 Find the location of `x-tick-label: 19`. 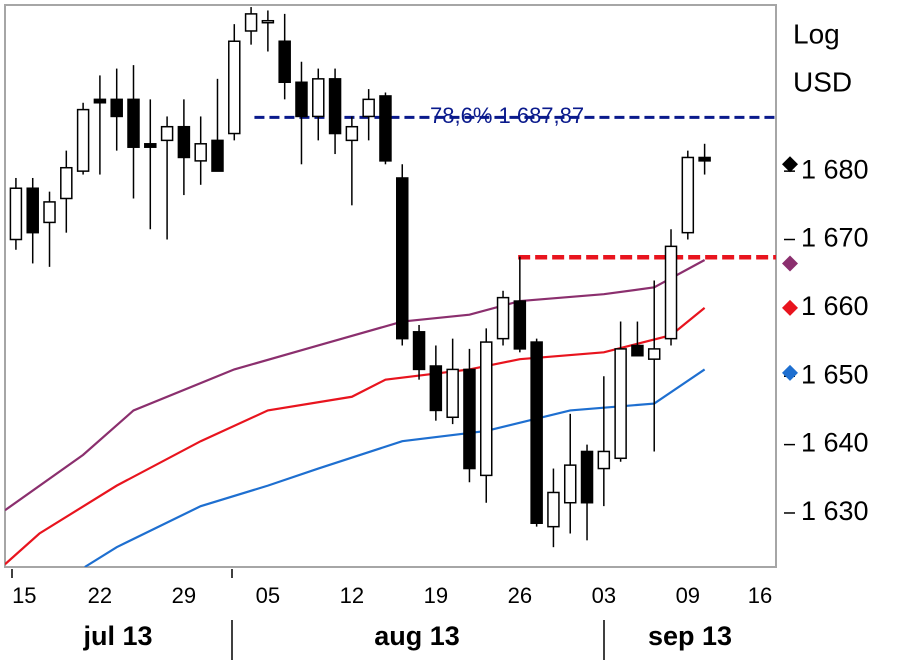

x-tick-label: 19 is located at coordinates (436, 595).